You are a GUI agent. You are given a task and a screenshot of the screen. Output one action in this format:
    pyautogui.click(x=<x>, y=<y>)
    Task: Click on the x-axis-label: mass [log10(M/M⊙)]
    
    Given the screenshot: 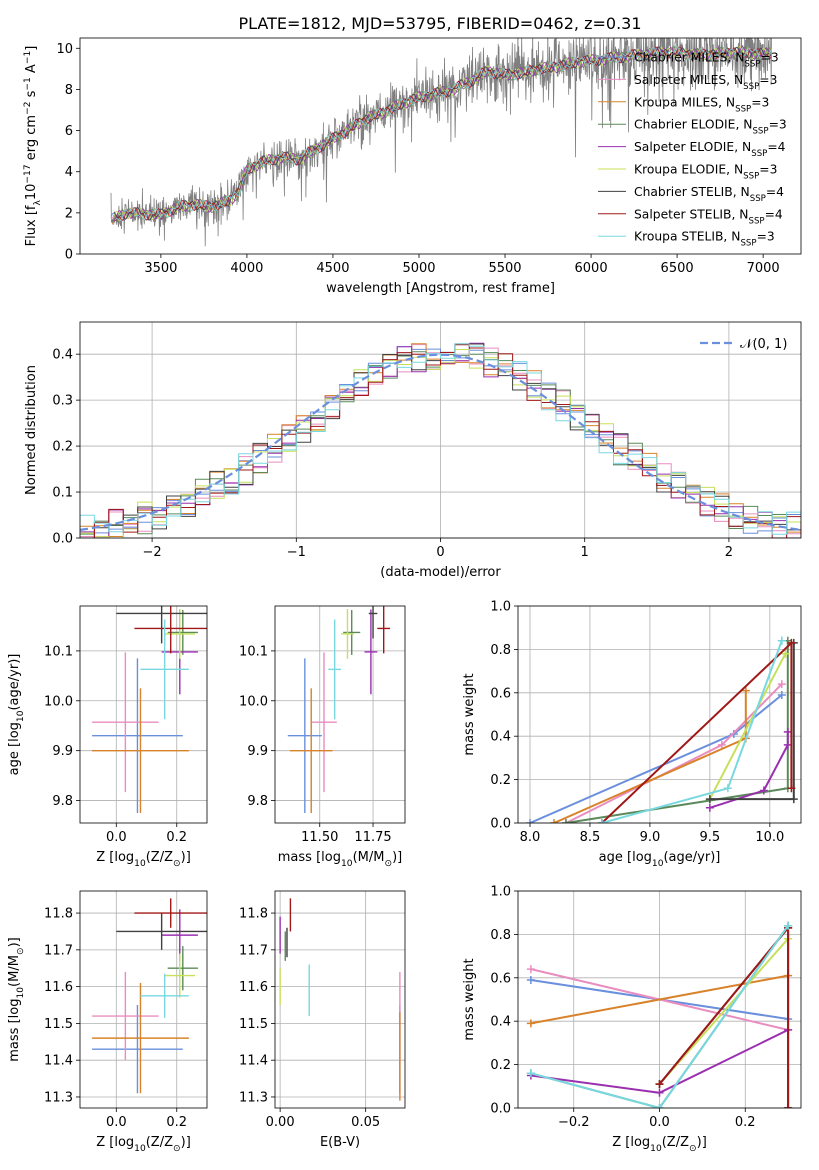 What is the action you would take?
    pyautogui.click(x=340, y=859)
    